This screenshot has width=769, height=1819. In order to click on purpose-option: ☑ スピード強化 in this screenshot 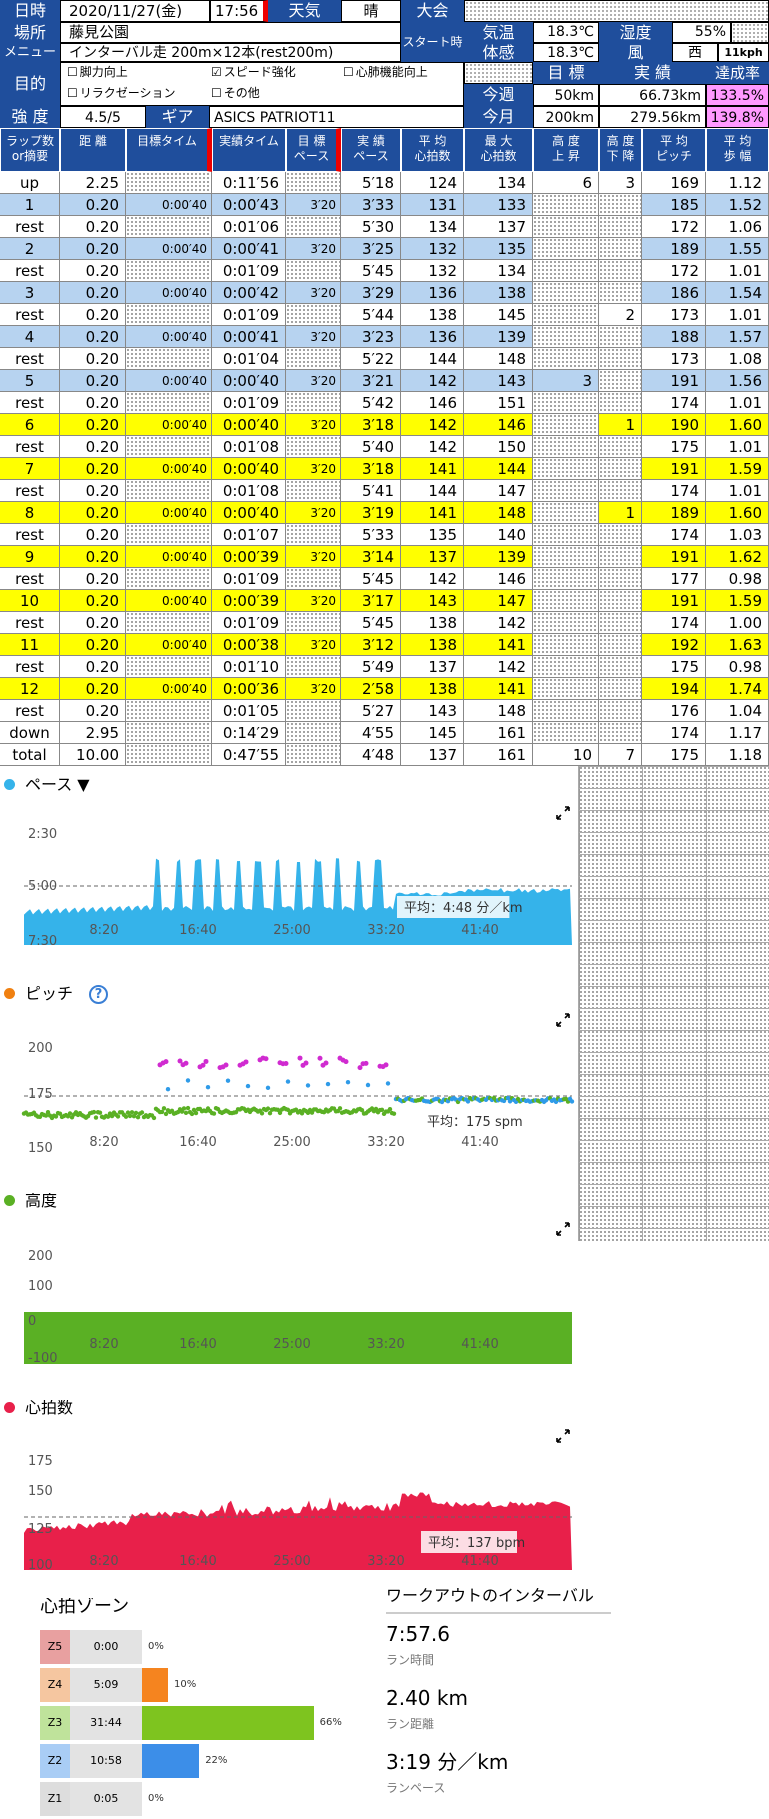, I will do `click(253, 72)`.